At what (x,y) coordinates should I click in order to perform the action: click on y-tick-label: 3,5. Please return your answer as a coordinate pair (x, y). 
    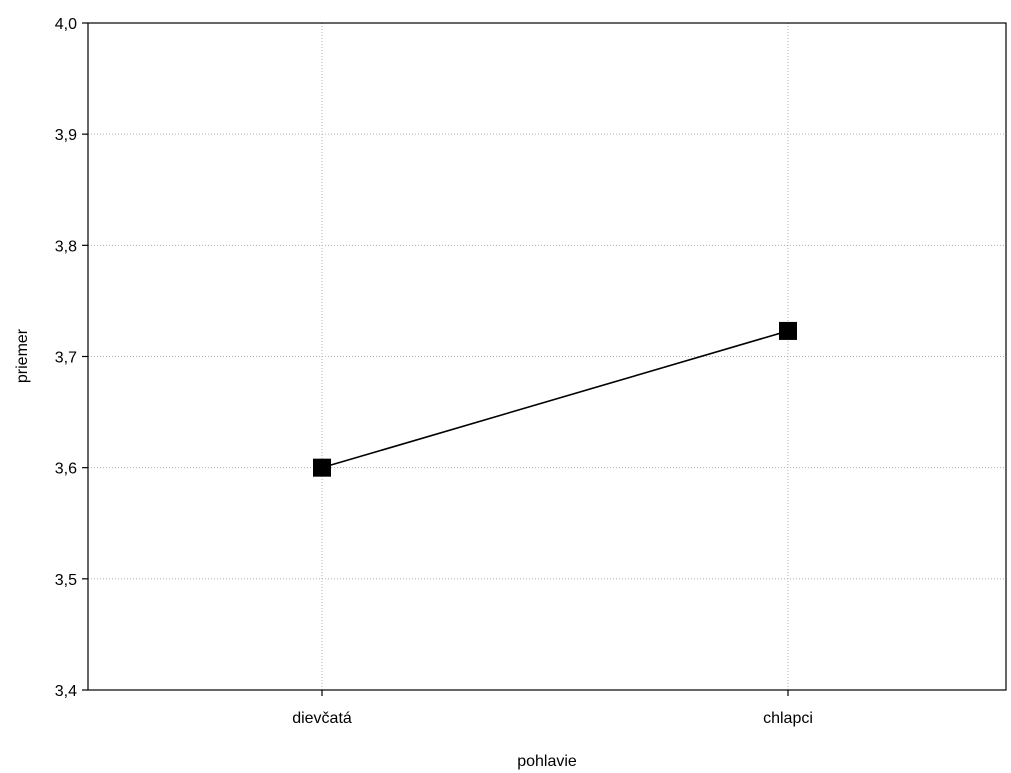
    Looking at the image, I should click on (66, 580).